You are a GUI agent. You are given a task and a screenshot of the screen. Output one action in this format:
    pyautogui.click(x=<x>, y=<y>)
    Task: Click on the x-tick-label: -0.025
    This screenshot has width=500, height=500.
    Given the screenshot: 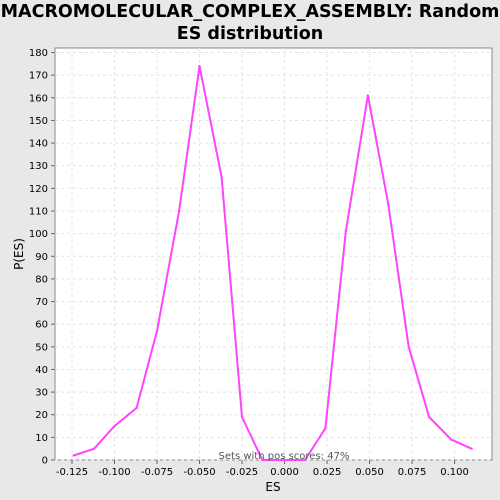 What is the action you would take?
    pyautogui.click(x=242, y=472)
    